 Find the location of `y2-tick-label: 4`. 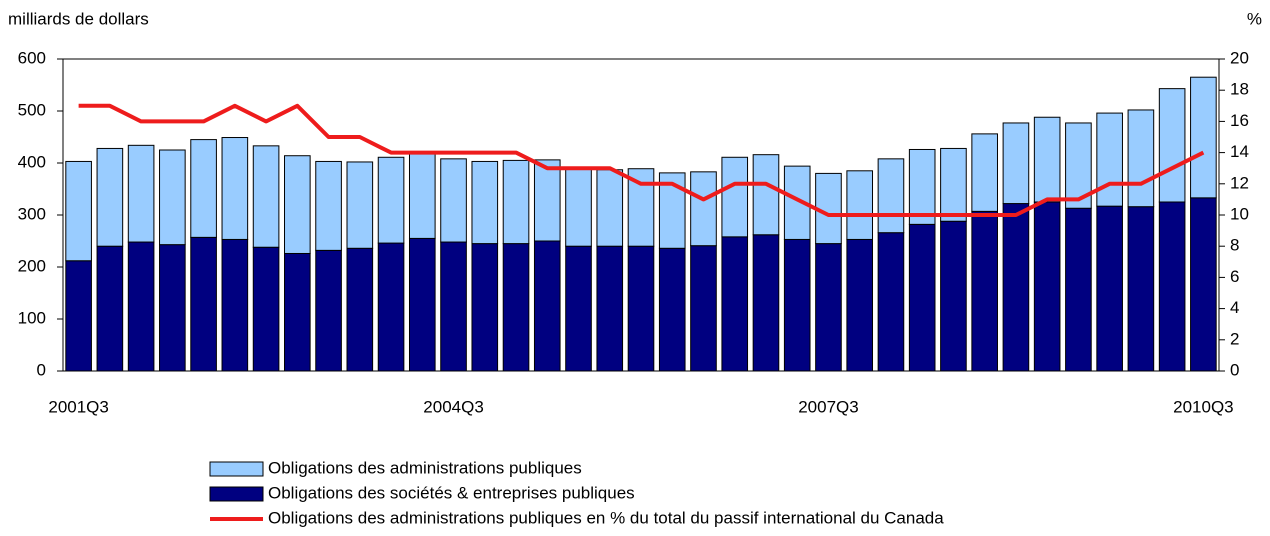

y2-tick-label: 4 is located at coordinates (1234, 307).